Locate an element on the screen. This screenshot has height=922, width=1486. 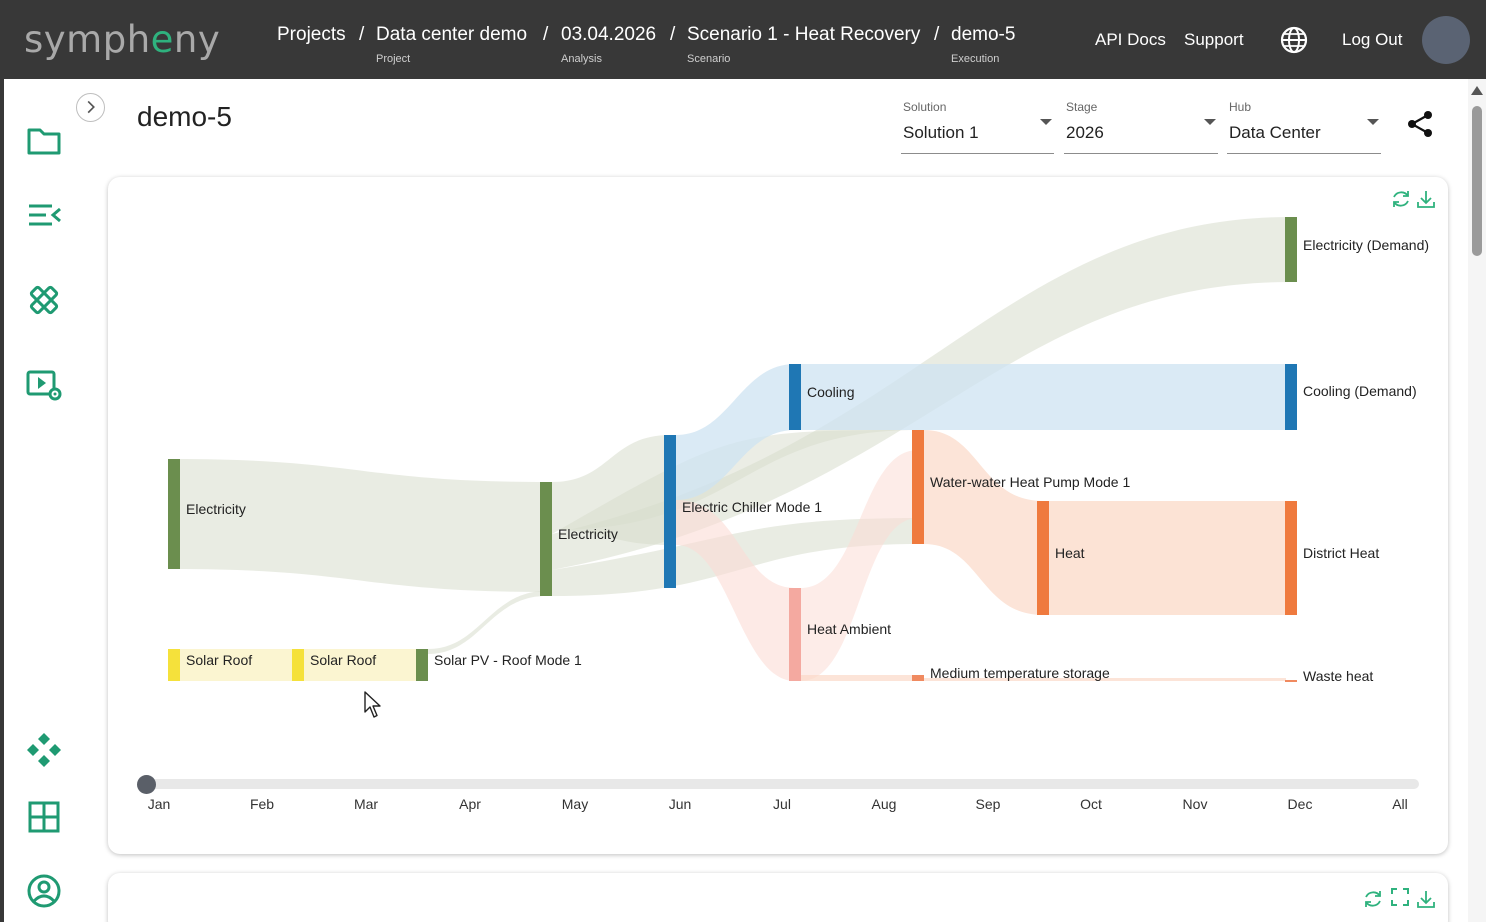
solution-select: Solution Solution 1 is located at coordinates (977, 125).